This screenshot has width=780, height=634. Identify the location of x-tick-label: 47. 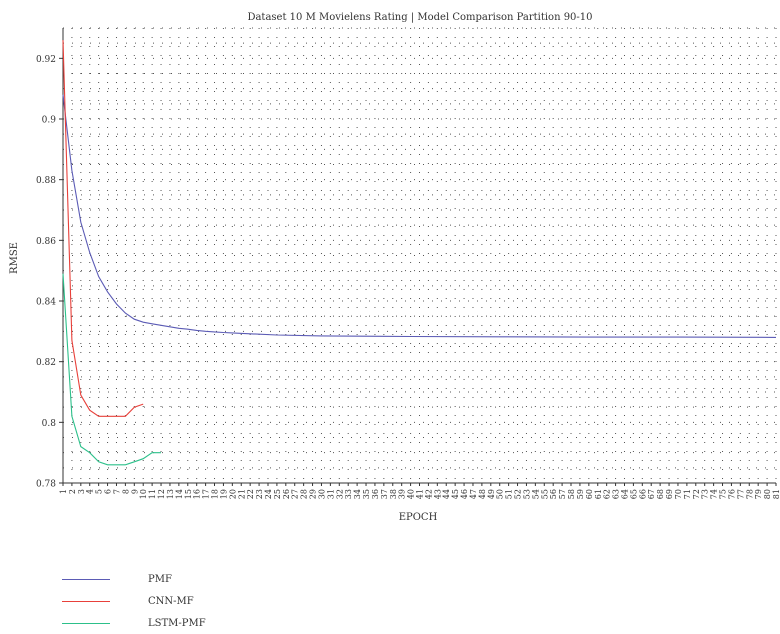
(473, 494).